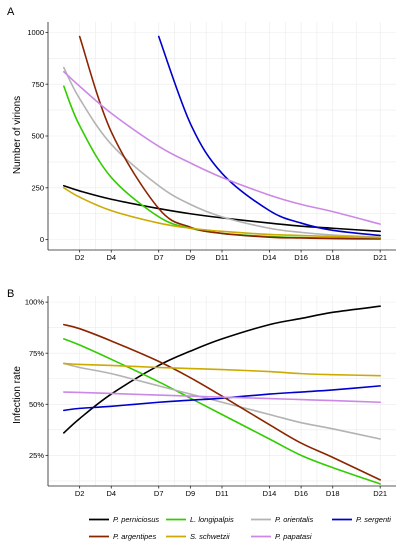 The image size is (417, 550). I want to click on panel-b-x-tick-label: D9, so click(191, 493).